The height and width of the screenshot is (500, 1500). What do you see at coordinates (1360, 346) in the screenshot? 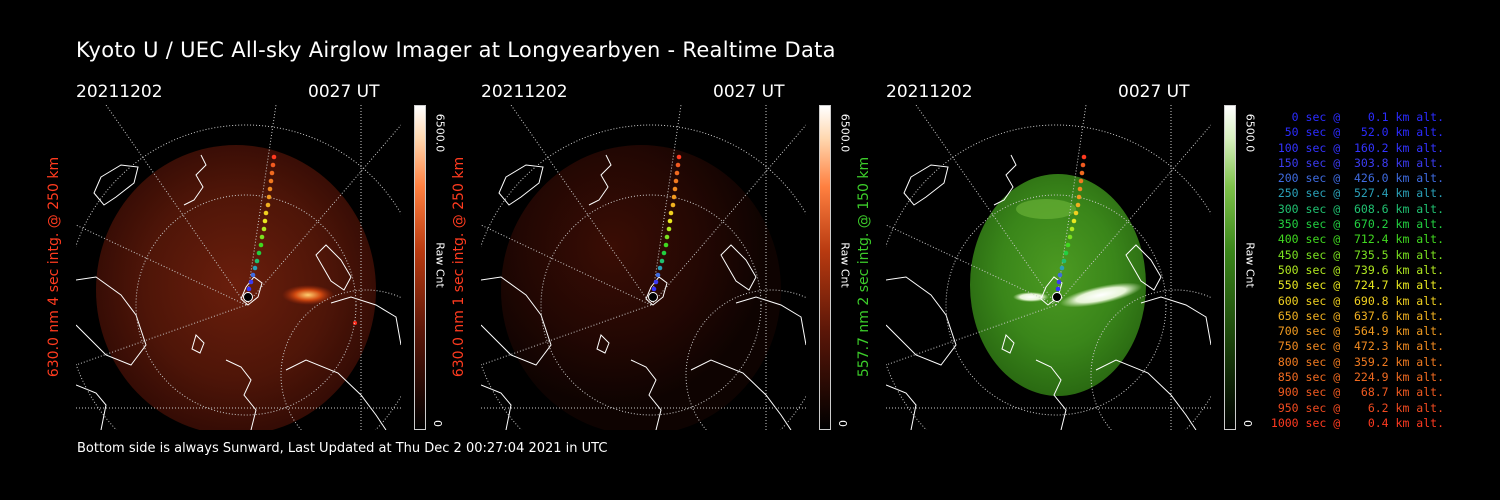
I see `legend-row: 750 sec @ 472.3 km alt.` at bounding box center [1360, 346].